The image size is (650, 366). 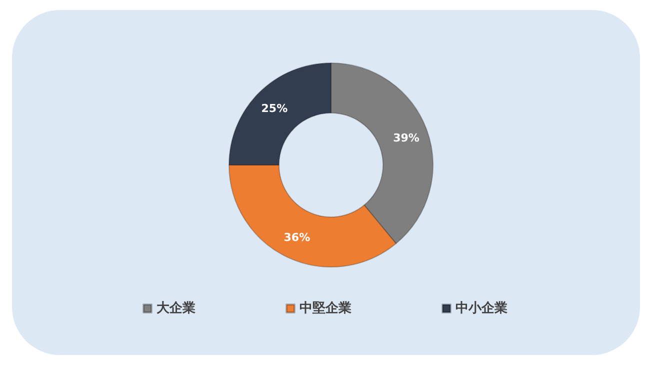 What do you see at coordinates (406, 137) in the screenshot?
I see `data-label: 39%` at bounding box center [406, 137].